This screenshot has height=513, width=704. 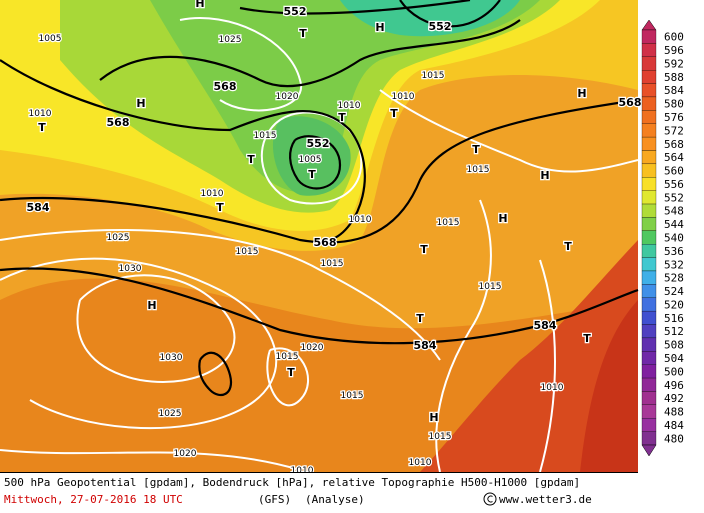 What do you see at coordinates (93, 499) in the screenshot?
I see `date: Mittwoch, 27-07-2016 18 UTC` at bounding box center [93, 499].